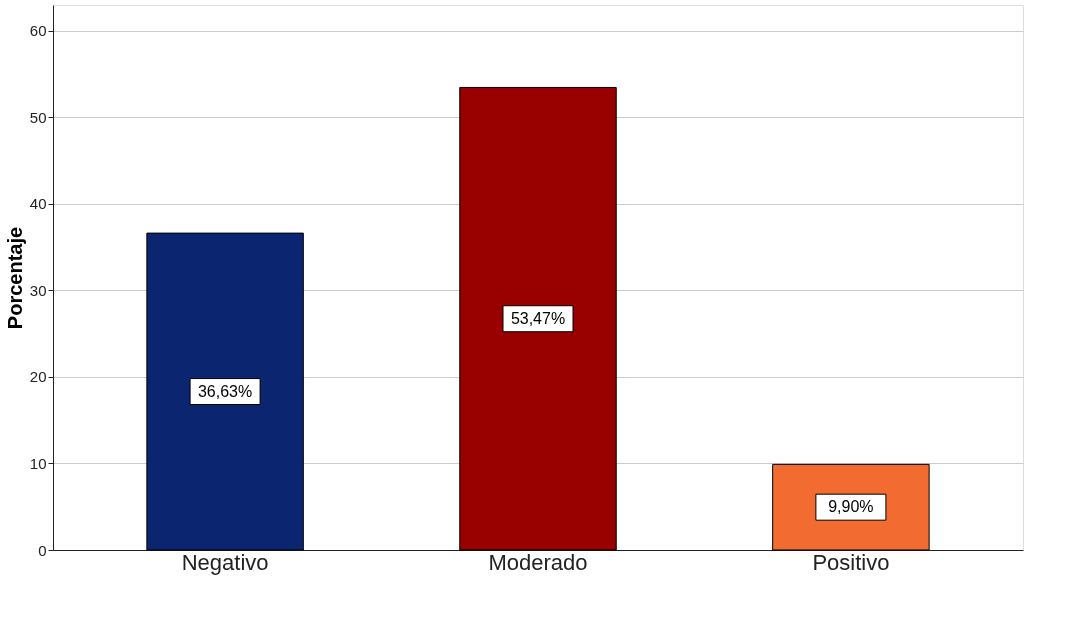 The height and width of the screenshot is (618, 1073). Describe the element at coordinates (38, 463) in the screenshot. I see `y-tick-label: 10` at that location.